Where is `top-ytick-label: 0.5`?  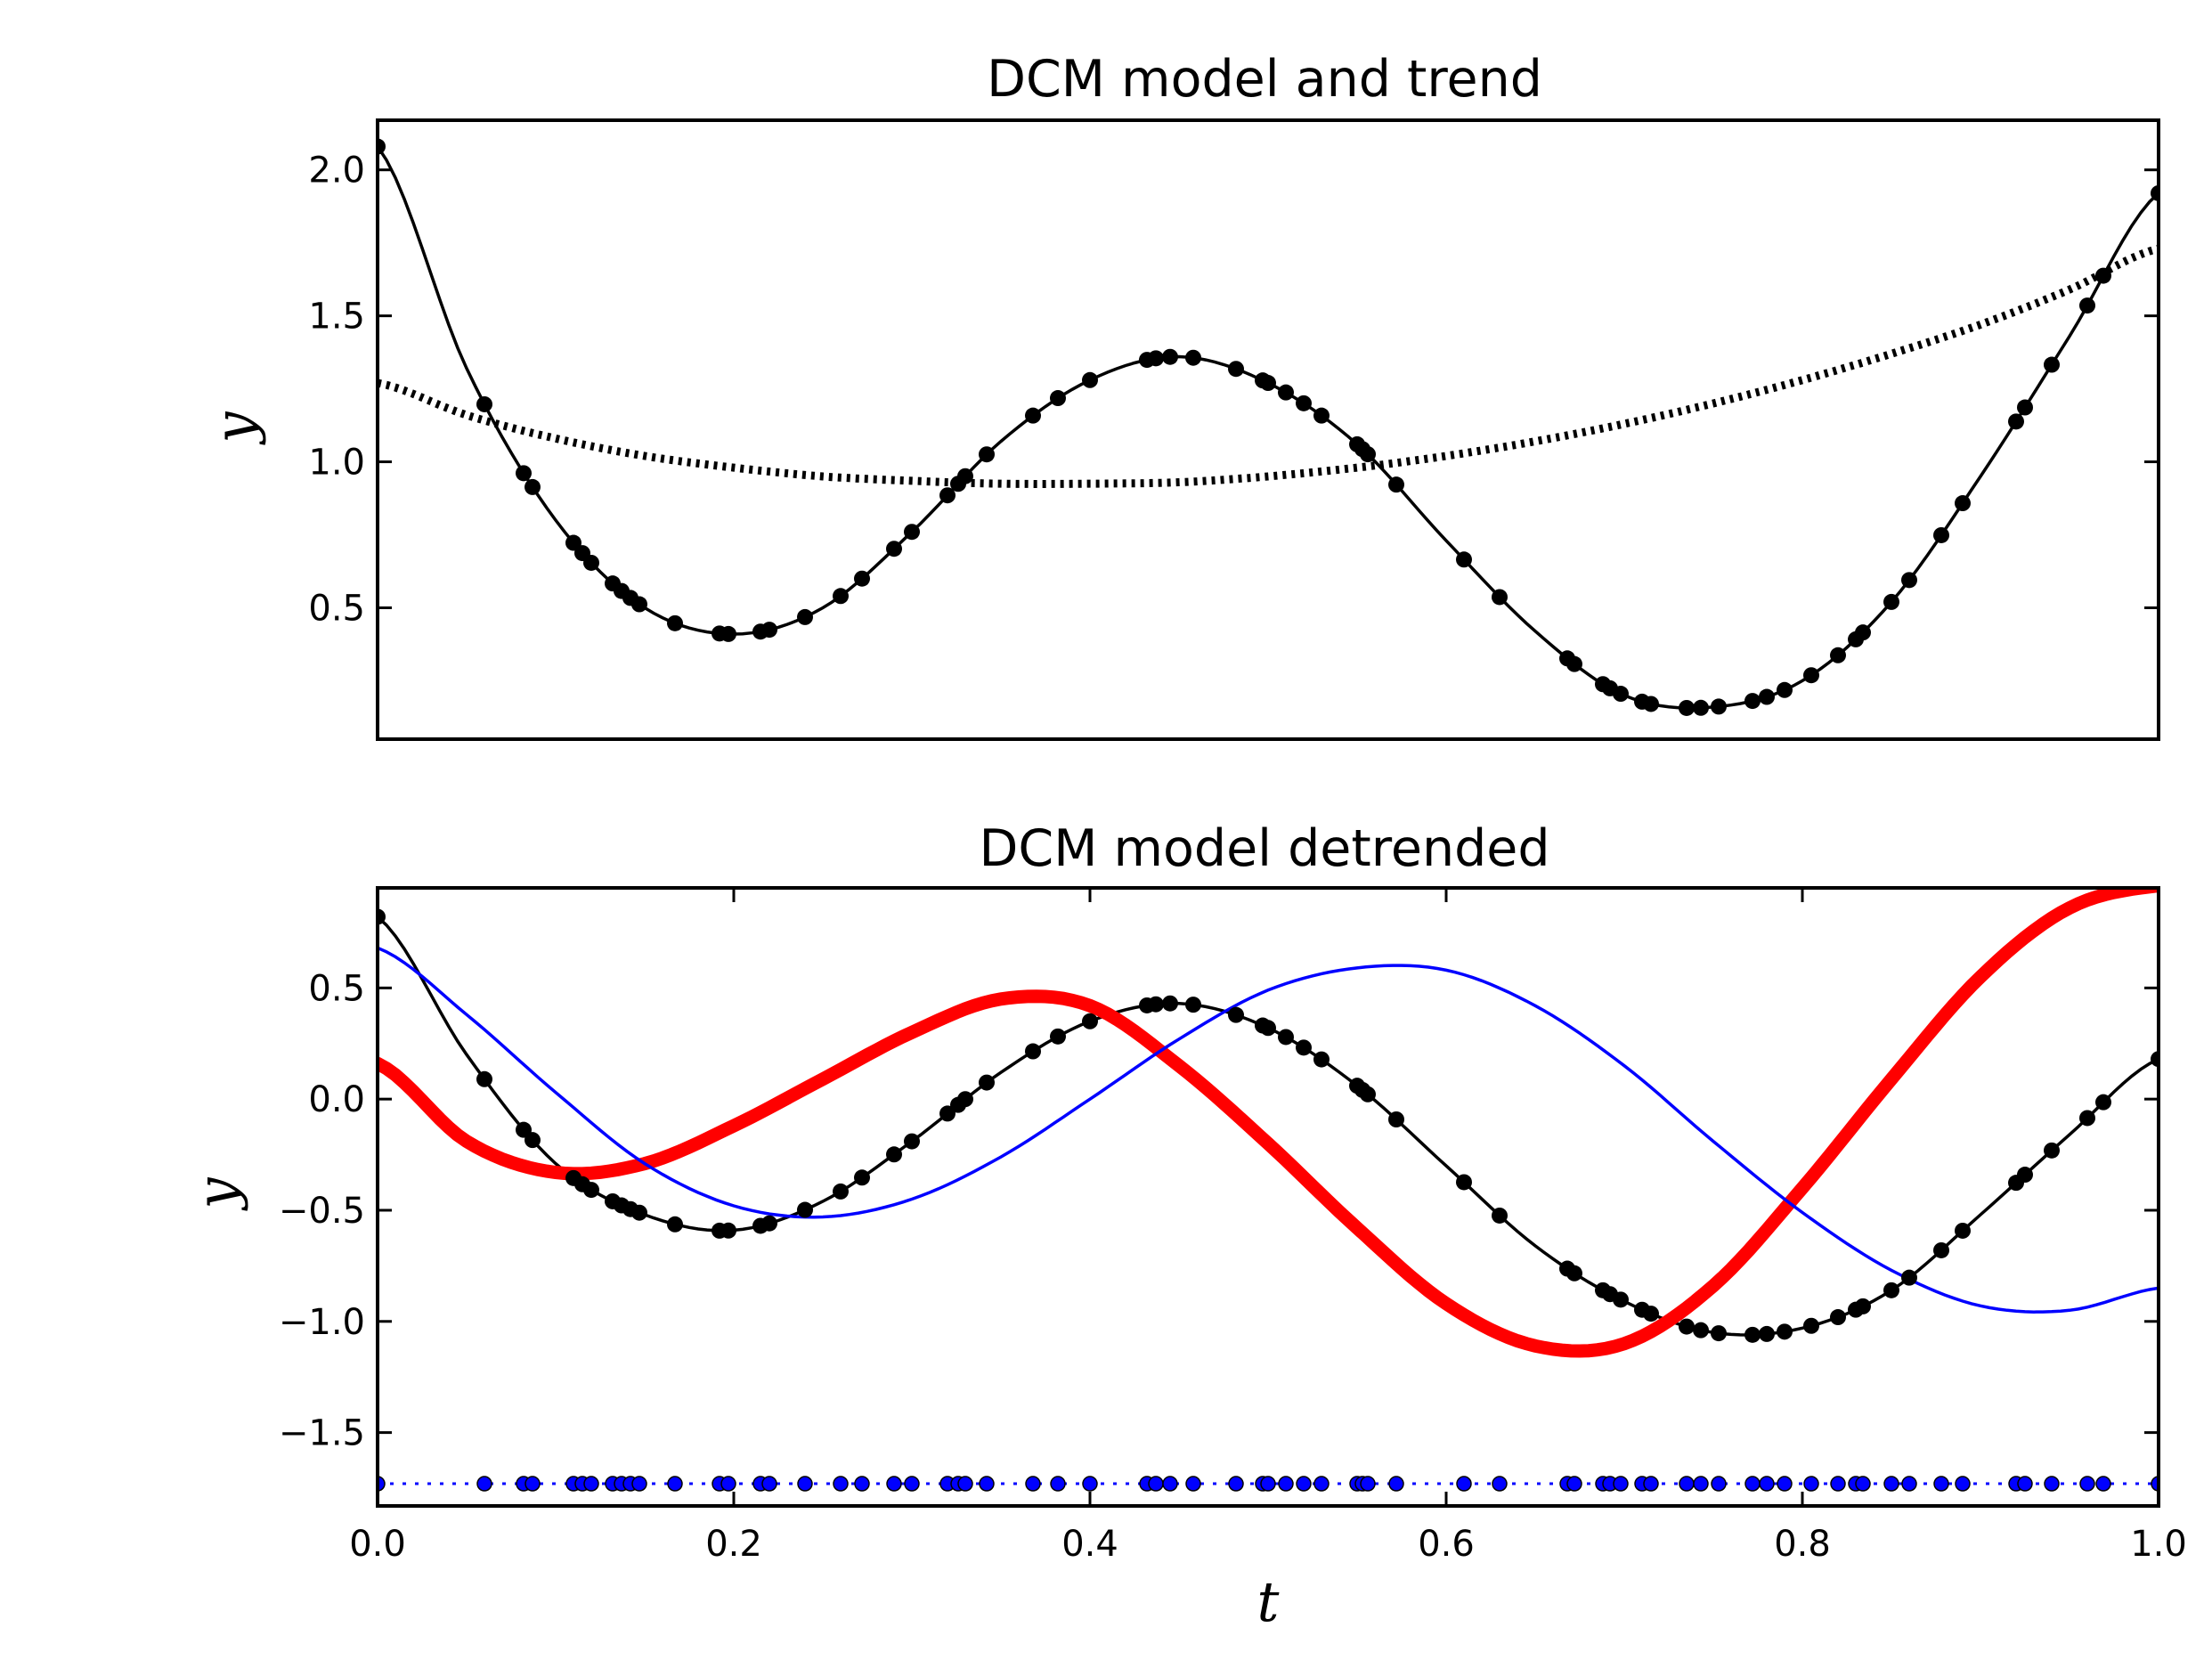 top-ytick-label: 0.5 is located at coordinates (336, 608).